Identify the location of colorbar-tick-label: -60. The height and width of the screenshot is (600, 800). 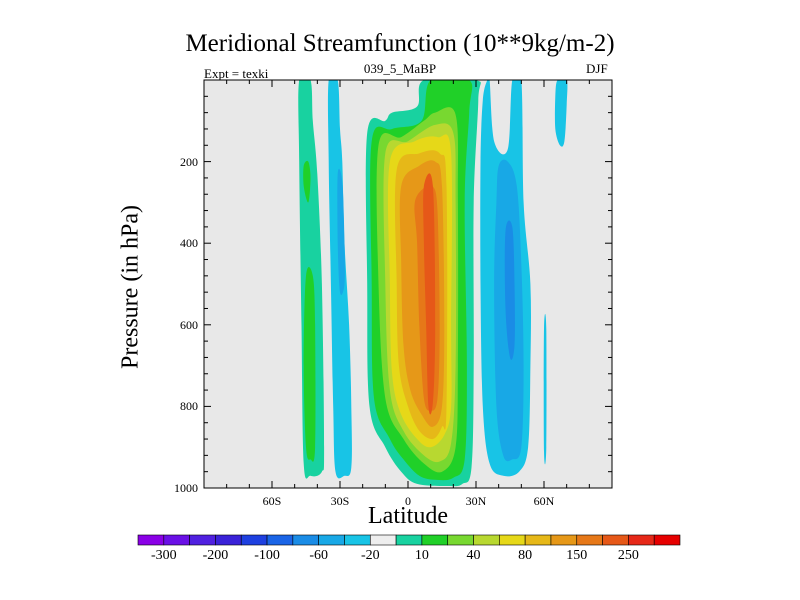
(318, 555).